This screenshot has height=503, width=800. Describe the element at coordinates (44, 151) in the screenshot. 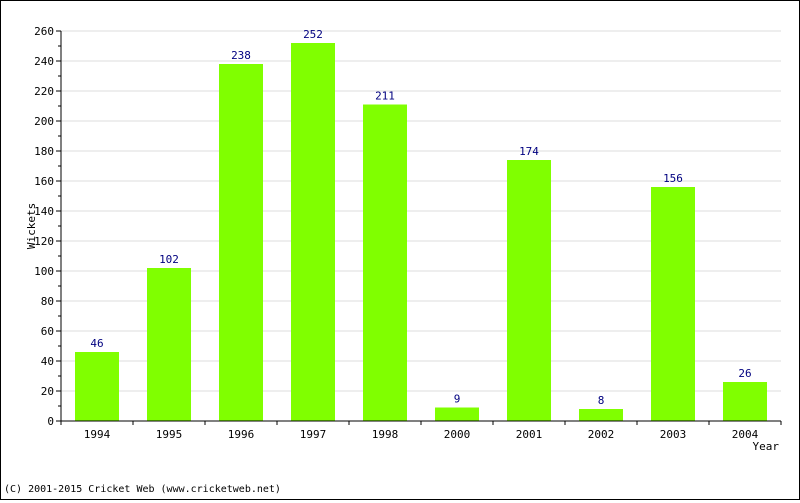

I see `y-tick-label: 180` at that location.